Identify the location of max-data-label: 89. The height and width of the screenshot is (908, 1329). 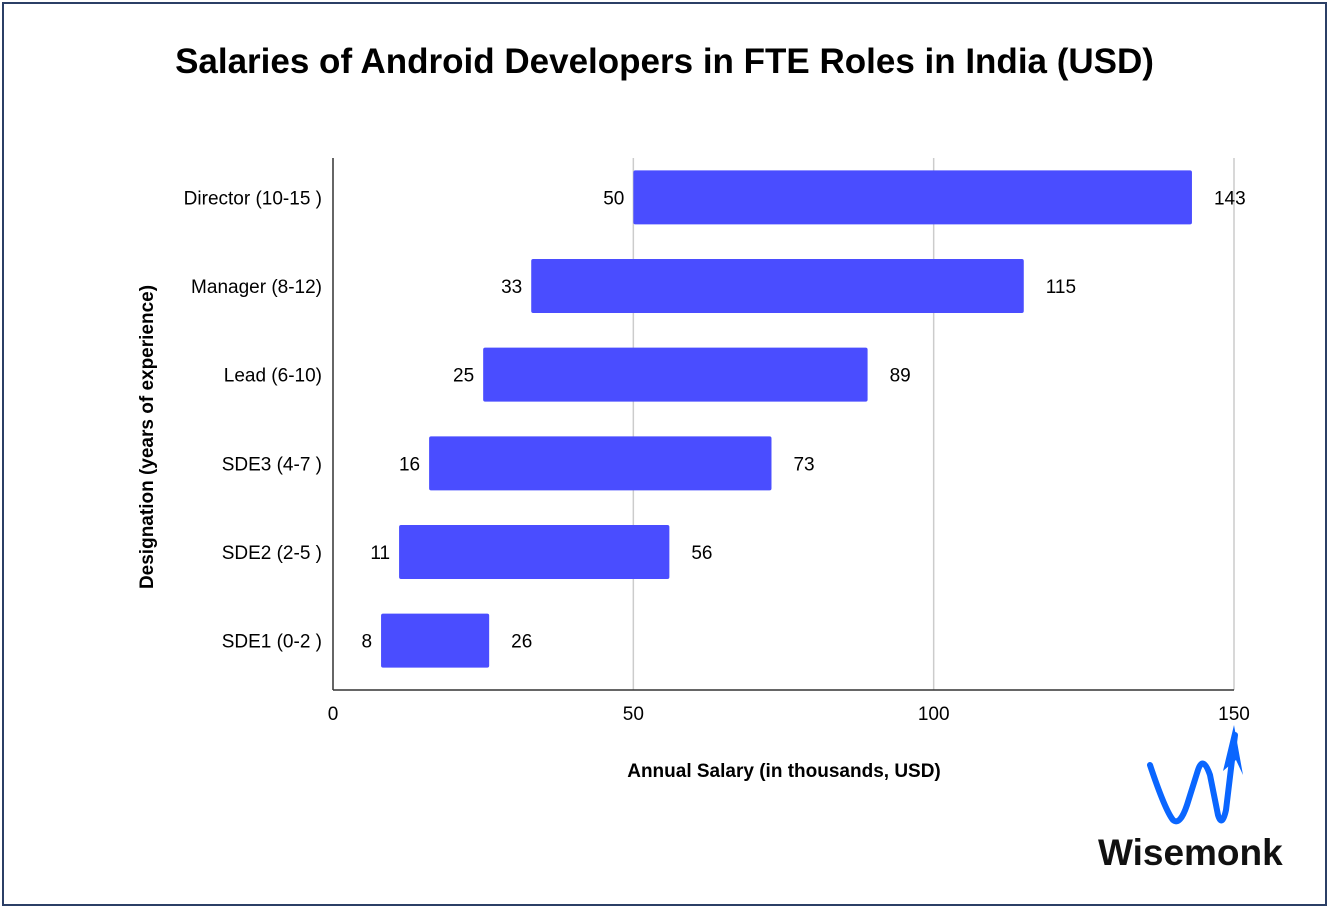
(900, 376).